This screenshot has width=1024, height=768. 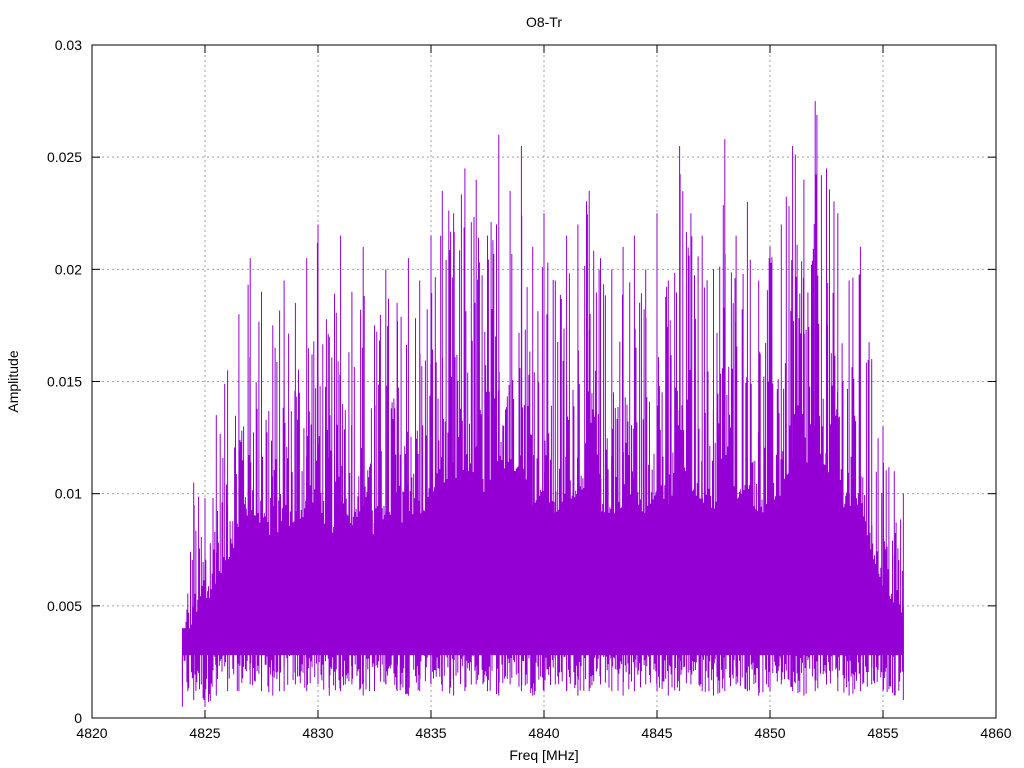 What do you see at coordinates (317, 733) in the screenshot?
I see `x-tick-label: 4830` at bounding box center [317, 733].